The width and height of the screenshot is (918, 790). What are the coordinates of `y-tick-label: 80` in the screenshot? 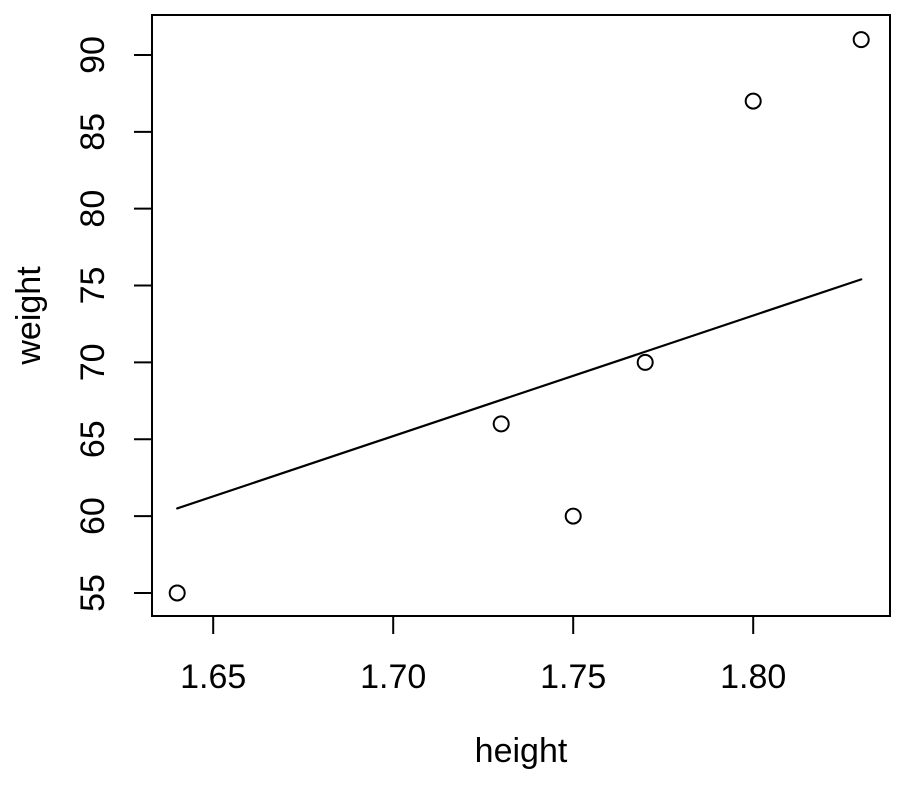 It's located at (93, 209).